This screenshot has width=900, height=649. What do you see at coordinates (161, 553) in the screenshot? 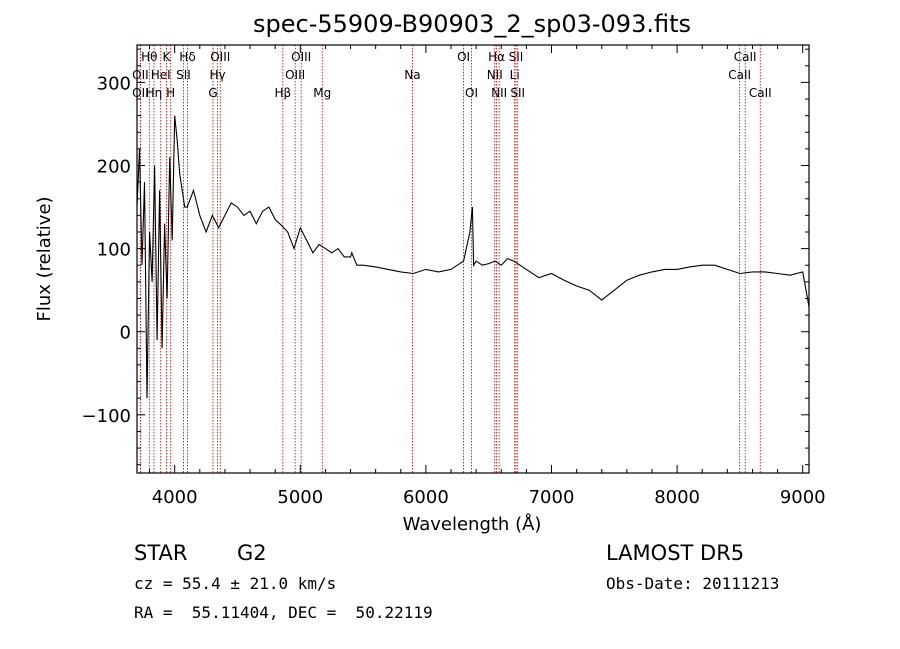
I see `object-class: STAR` at bounding box center [161, 553].